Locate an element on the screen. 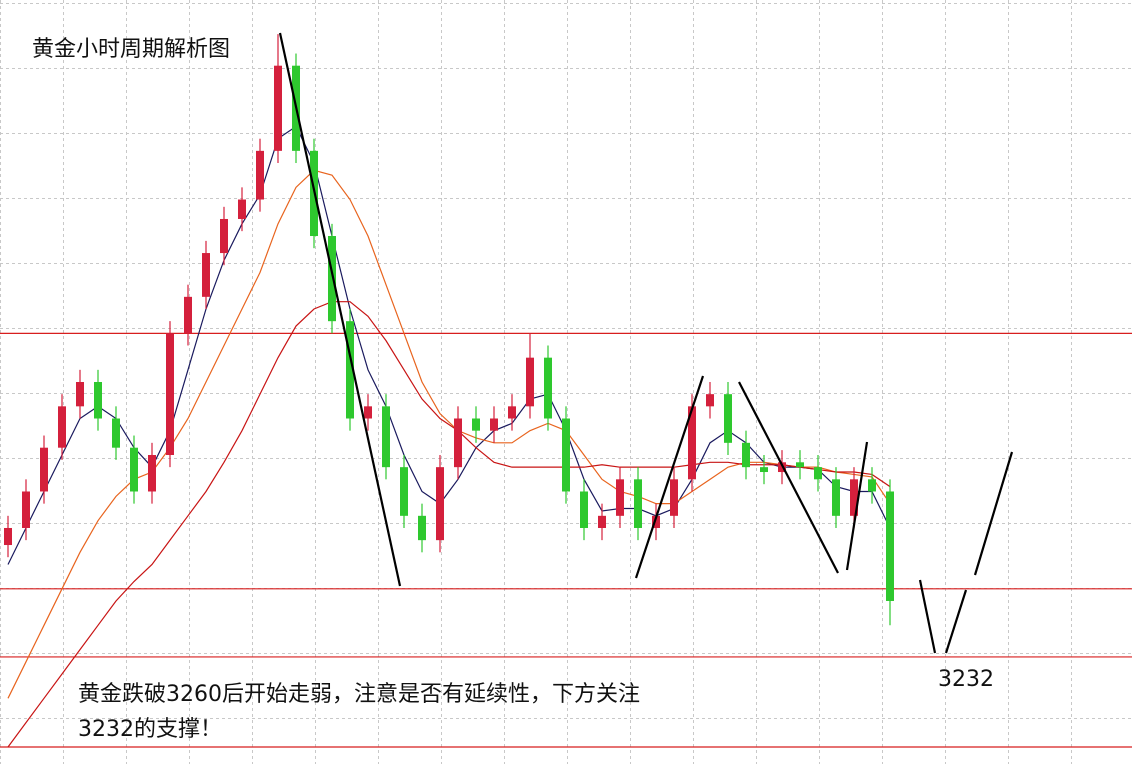 The height and width of the screenshot is (764, 1132). level-label: 3232 is located at coordinates (966, 679).